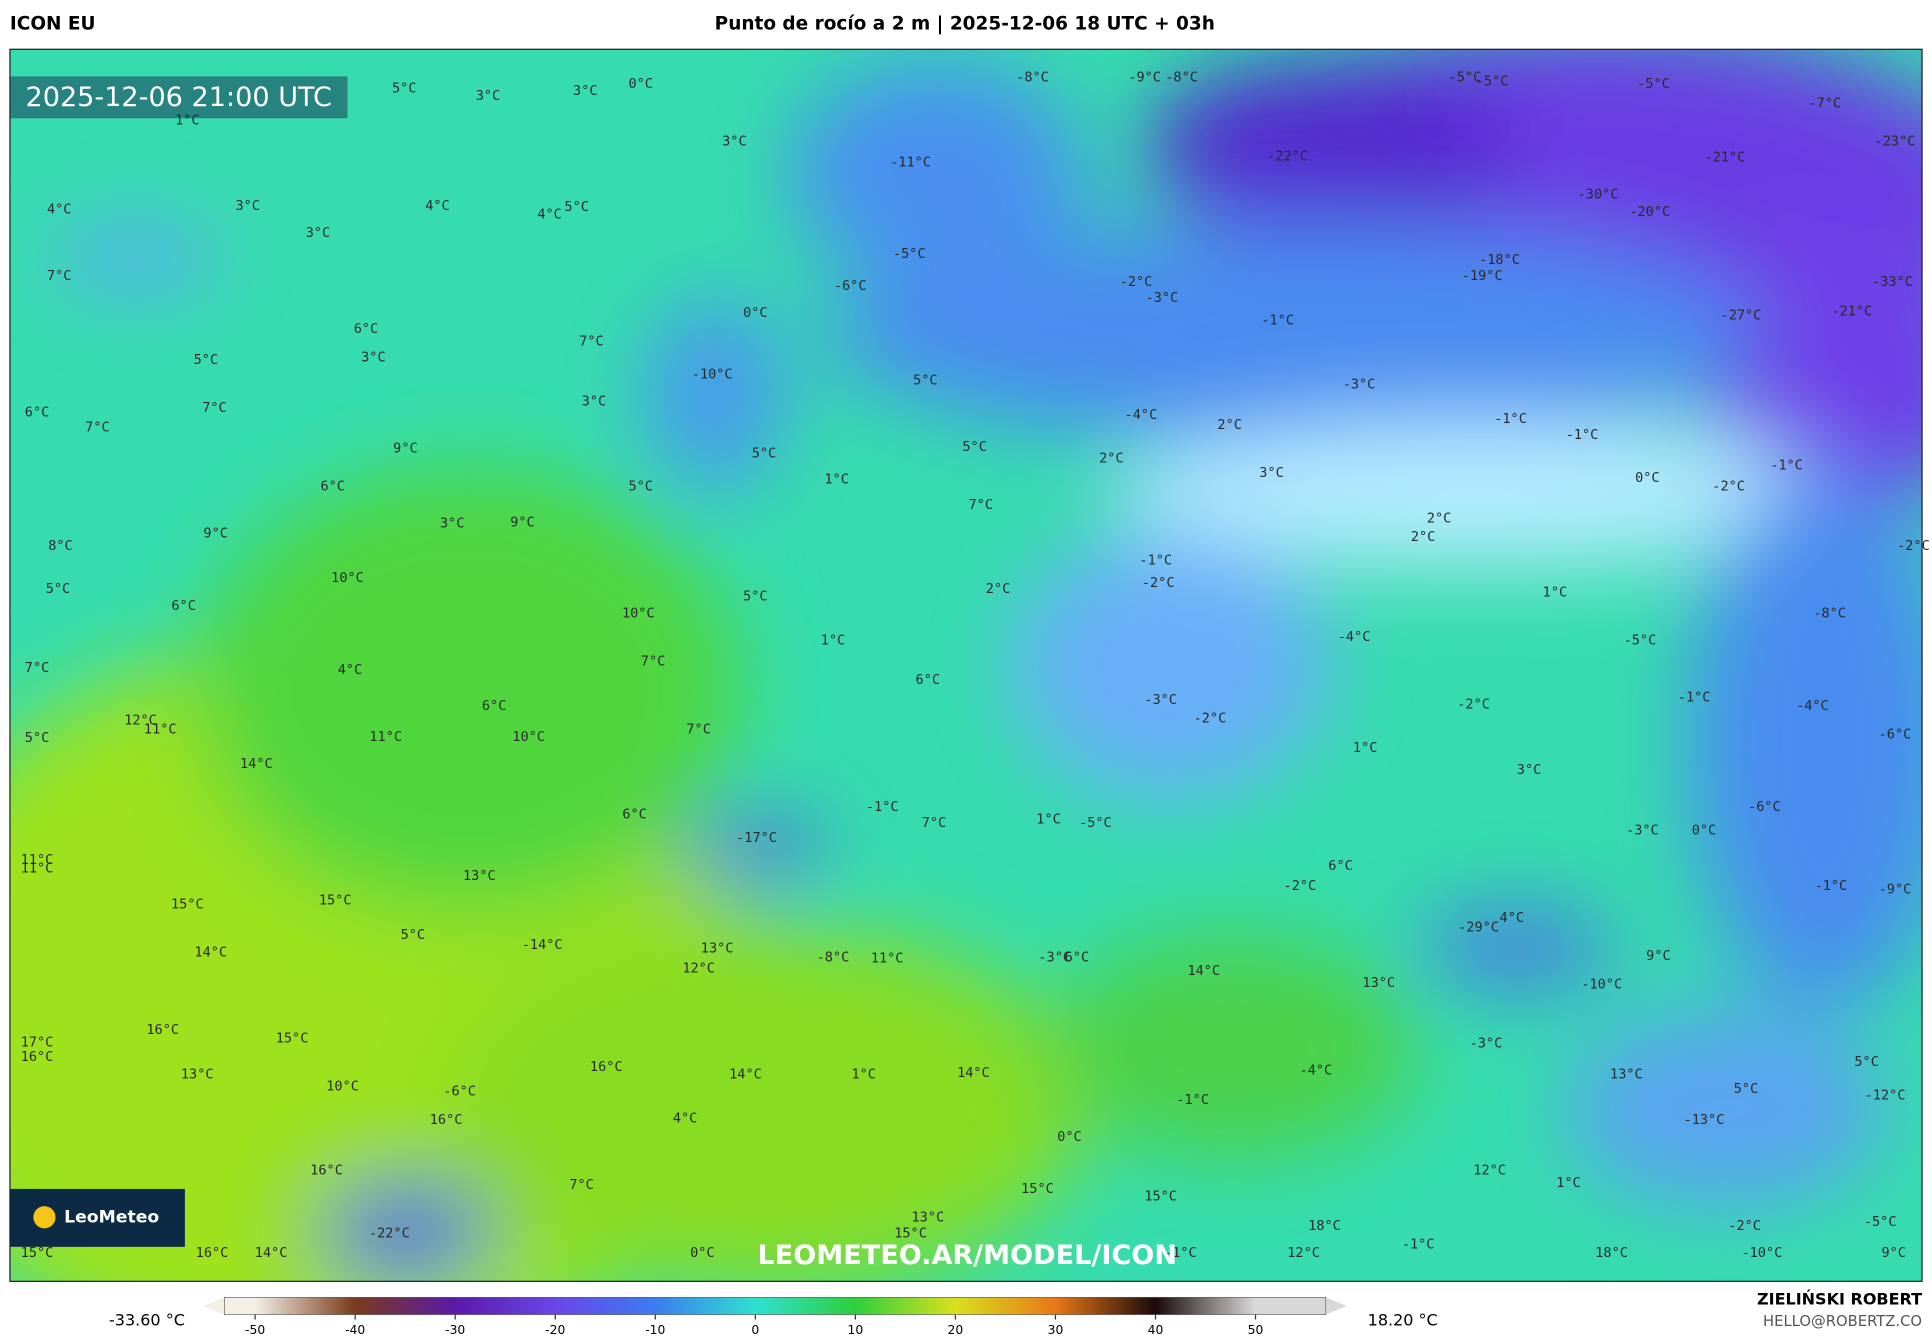 Image resolution: width=1932 pixels, height=1338 pixels. What do you see at coordinates (756, 838) in the screenshot?
I see `temp-label: -17°C` at bounding box center [756, 838].